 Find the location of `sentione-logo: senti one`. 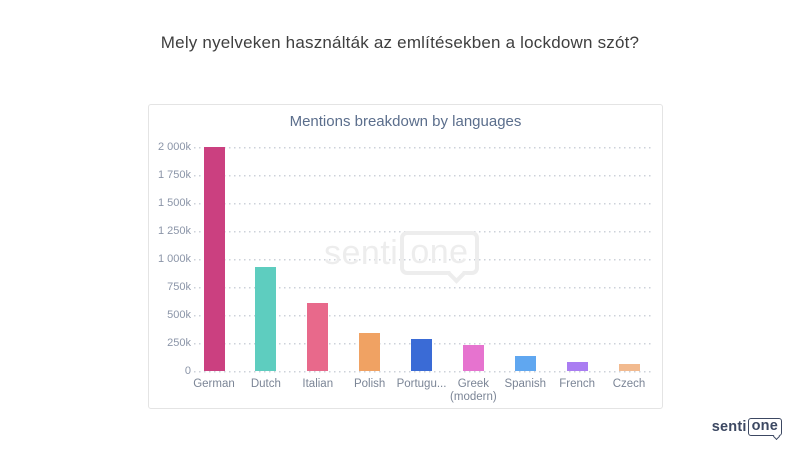

sentione-logo: senti one is located at coordinates (746, 429).